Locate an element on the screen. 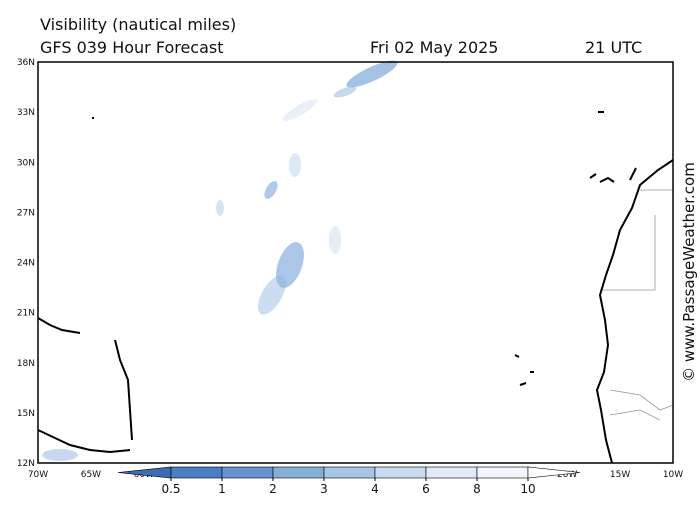 The image size is (700, 525). colorbar-label: 2 is located at coordinates (273, 489).